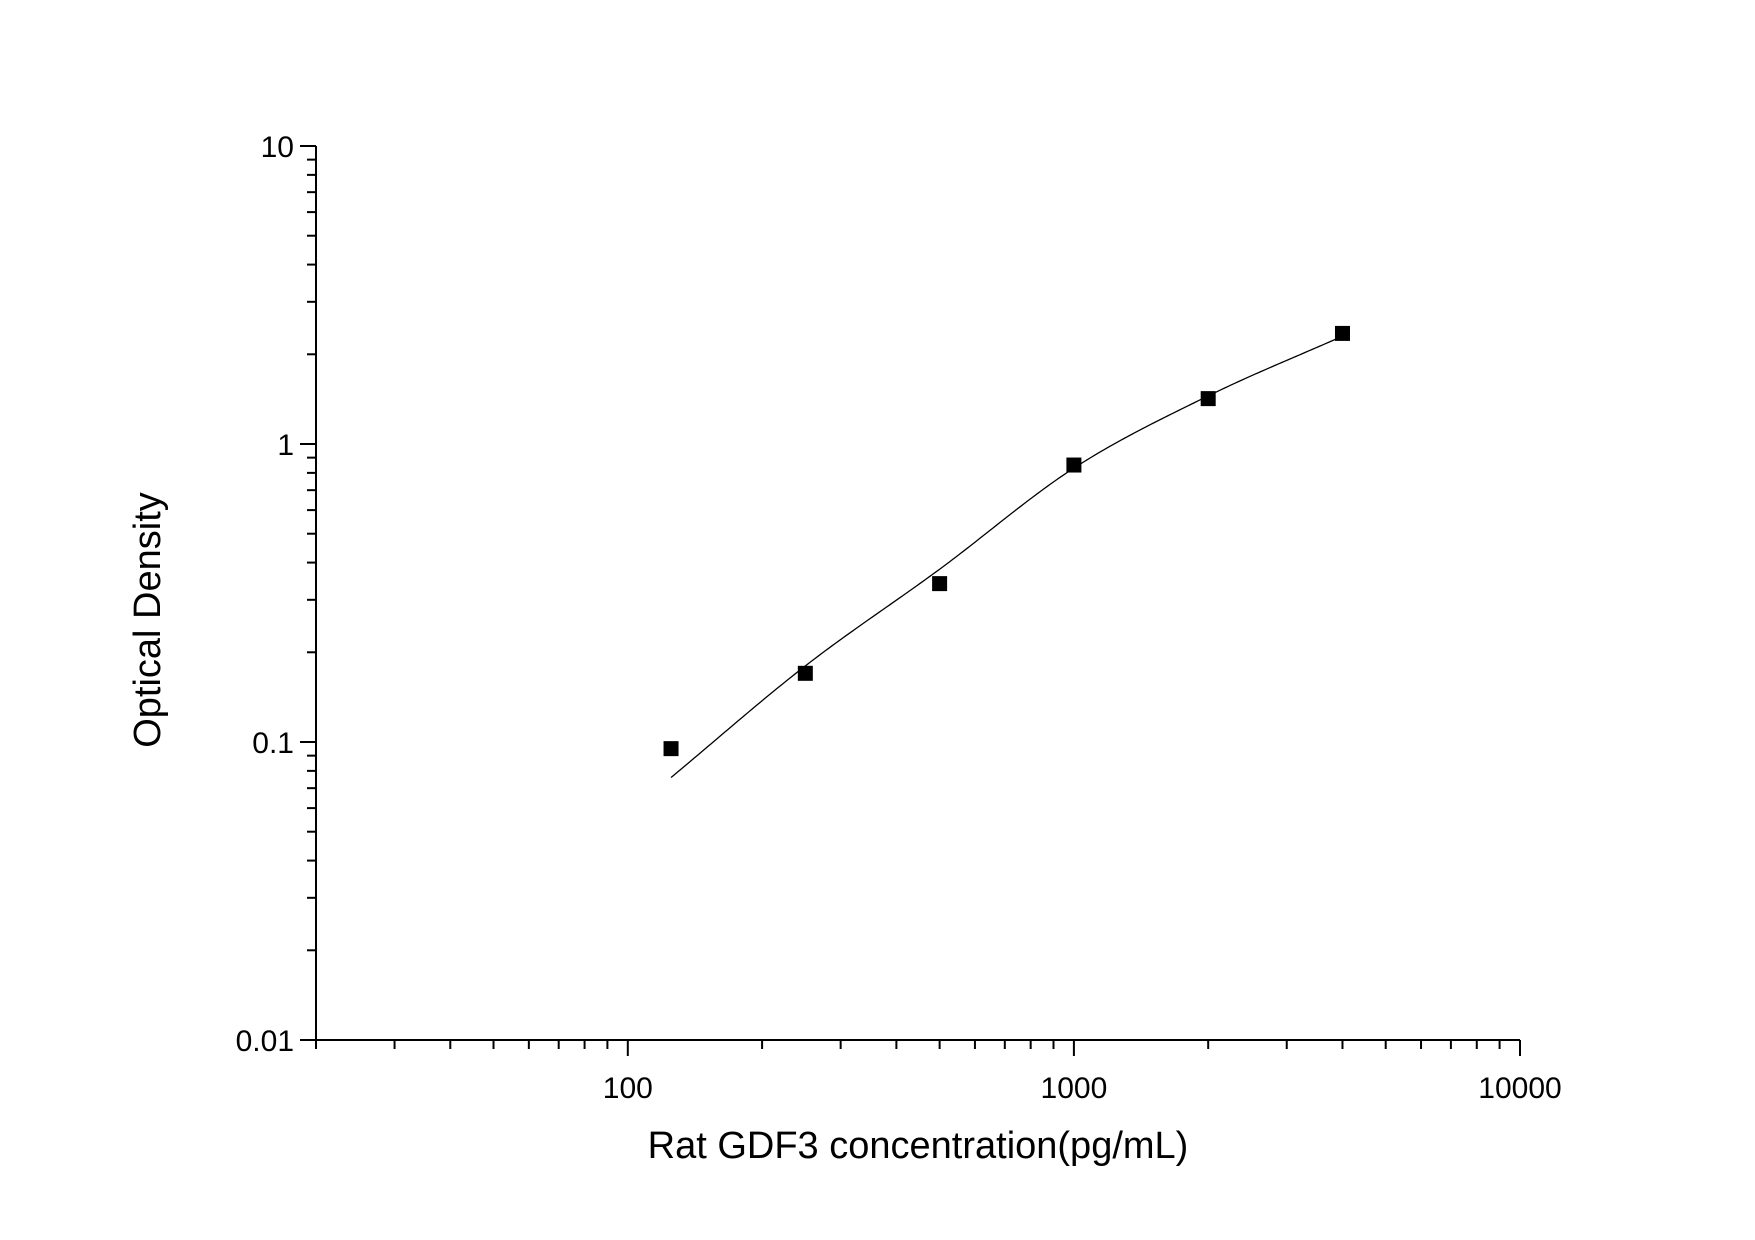 Image resolution: width=1755 pixels, height=1240 pixels. I want to click on y-tick-label: 1, so click(285, 445).